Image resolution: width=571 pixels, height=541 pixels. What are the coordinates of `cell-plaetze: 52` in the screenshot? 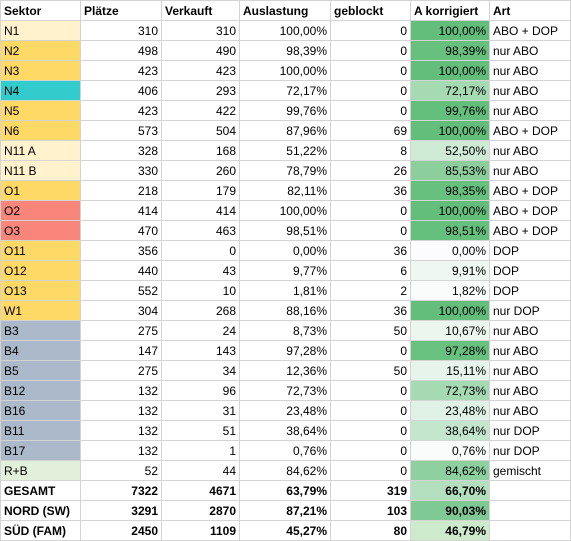 It's located at (121, 470).